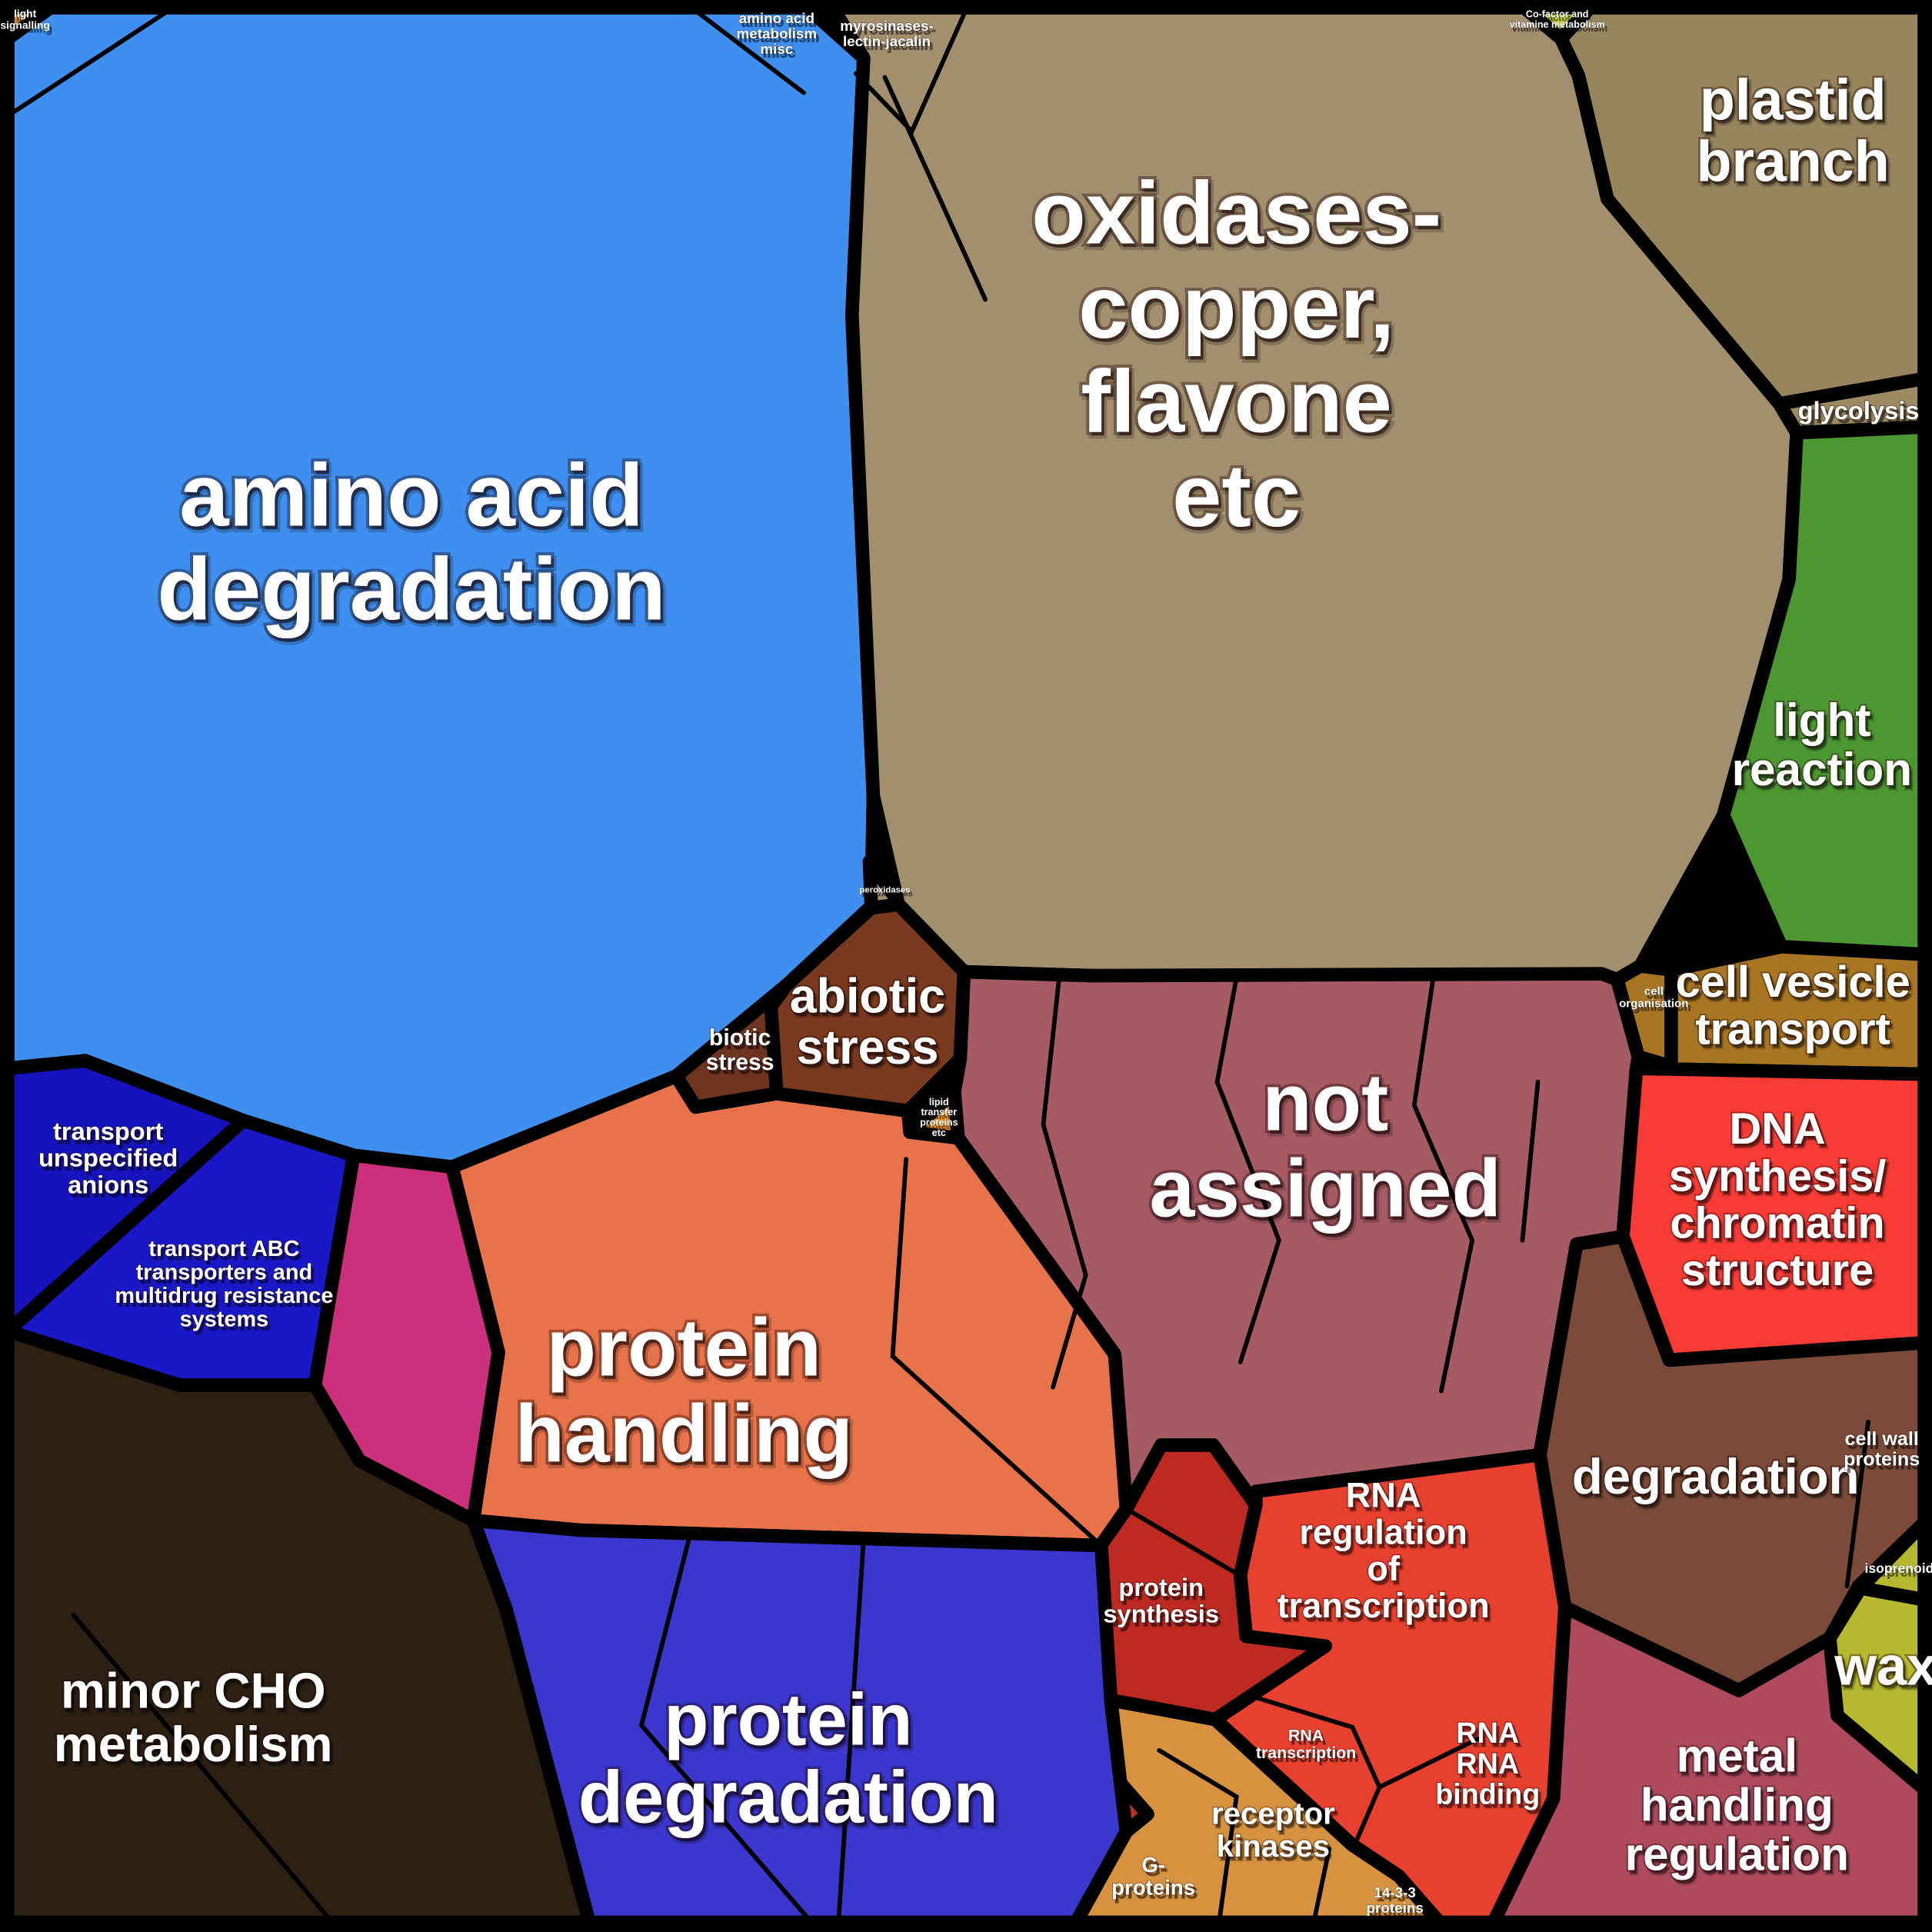  What do you see at coordinates (740, 1050) in the screenshot?
I see `biotic-stress-label: biotic stress` at bounding box center [740, 1050].